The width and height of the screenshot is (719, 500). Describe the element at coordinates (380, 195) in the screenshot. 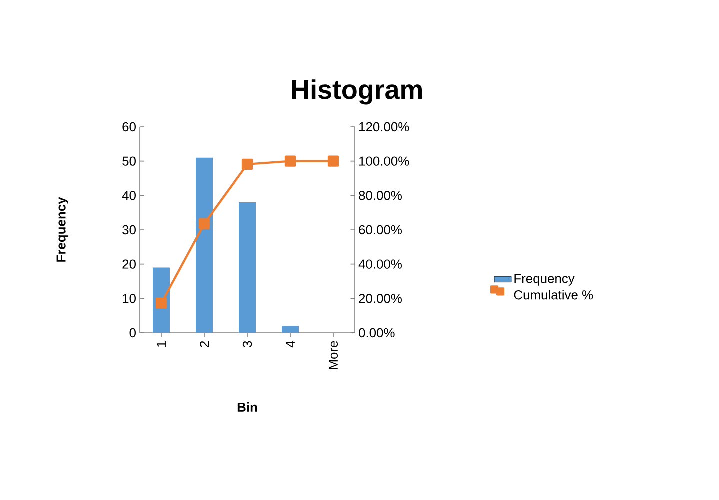

I see `y2-tick-label: 80.00%` at that location.